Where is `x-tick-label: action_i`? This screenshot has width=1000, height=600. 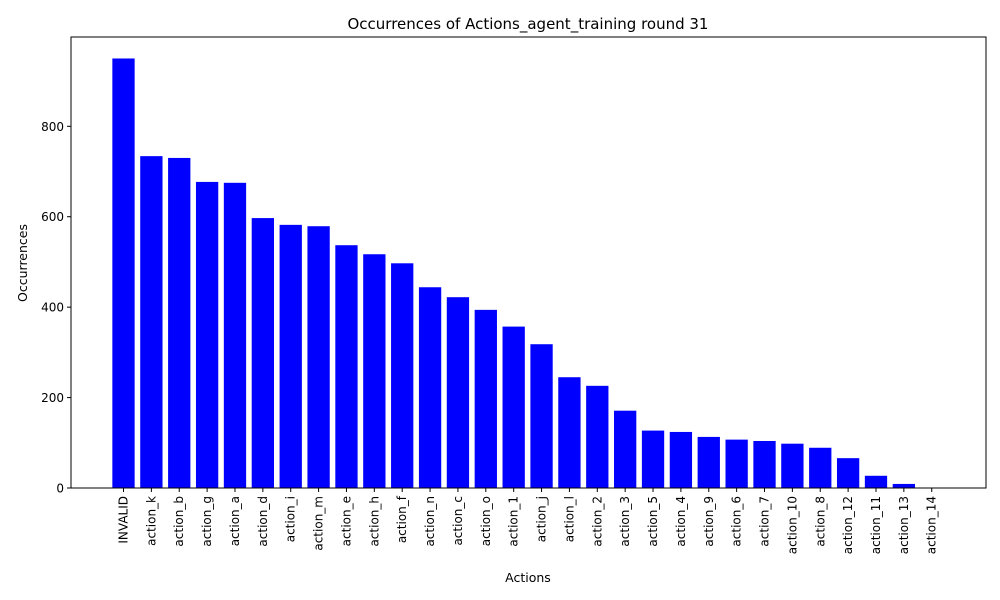 x-tick-label: action_i is located at coordinates (291, 519).